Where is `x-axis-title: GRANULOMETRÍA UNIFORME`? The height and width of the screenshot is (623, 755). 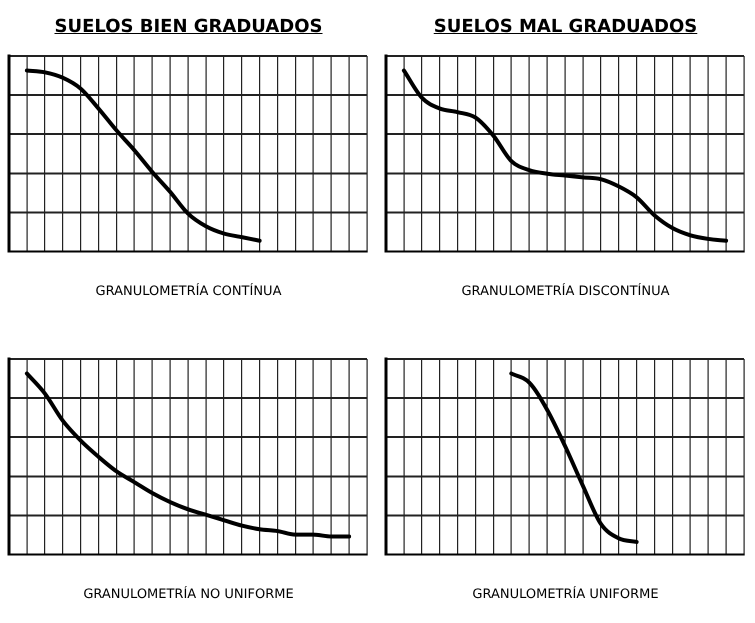 x-axis-title: GRANULOMETRÍA UNIFORME is located at coordinates (565, 594).